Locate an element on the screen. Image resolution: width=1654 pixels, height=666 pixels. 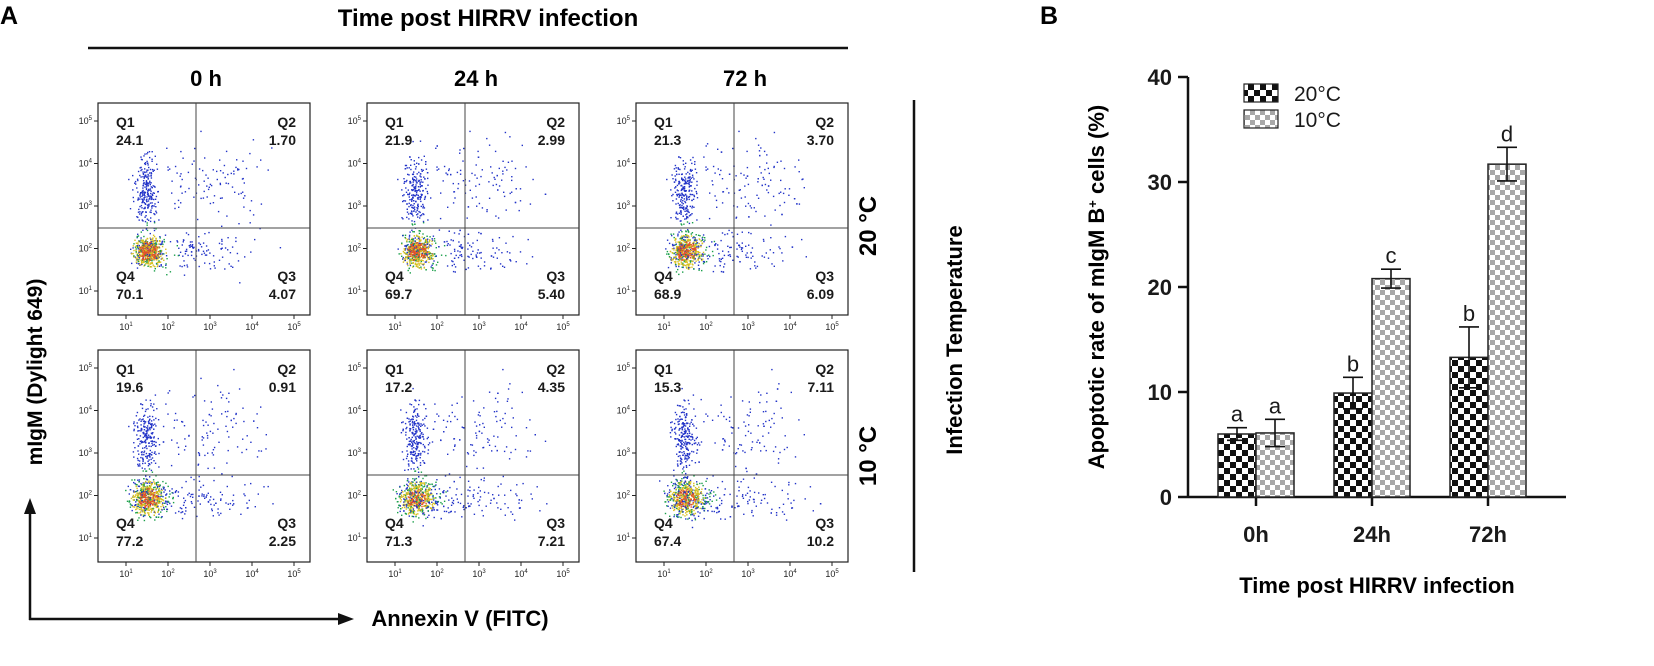
x-tick-label: 102 is located at coordinates (437, 327).